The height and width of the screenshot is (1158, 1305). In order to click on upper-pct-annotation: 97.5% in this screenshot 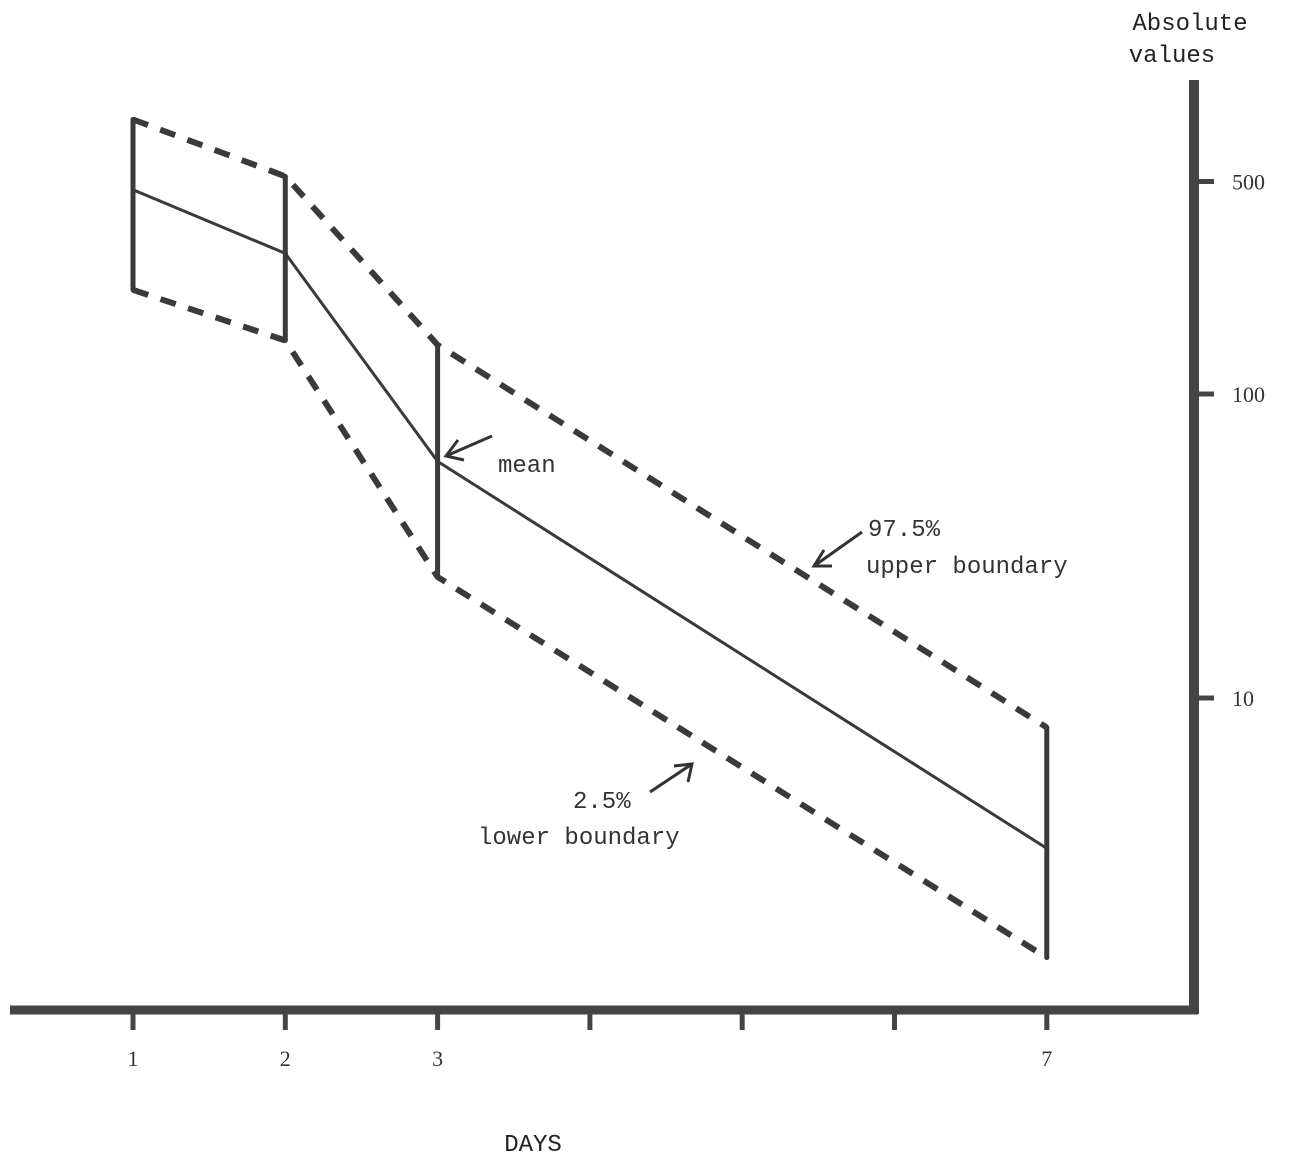, I will do `click(904, 530)`.